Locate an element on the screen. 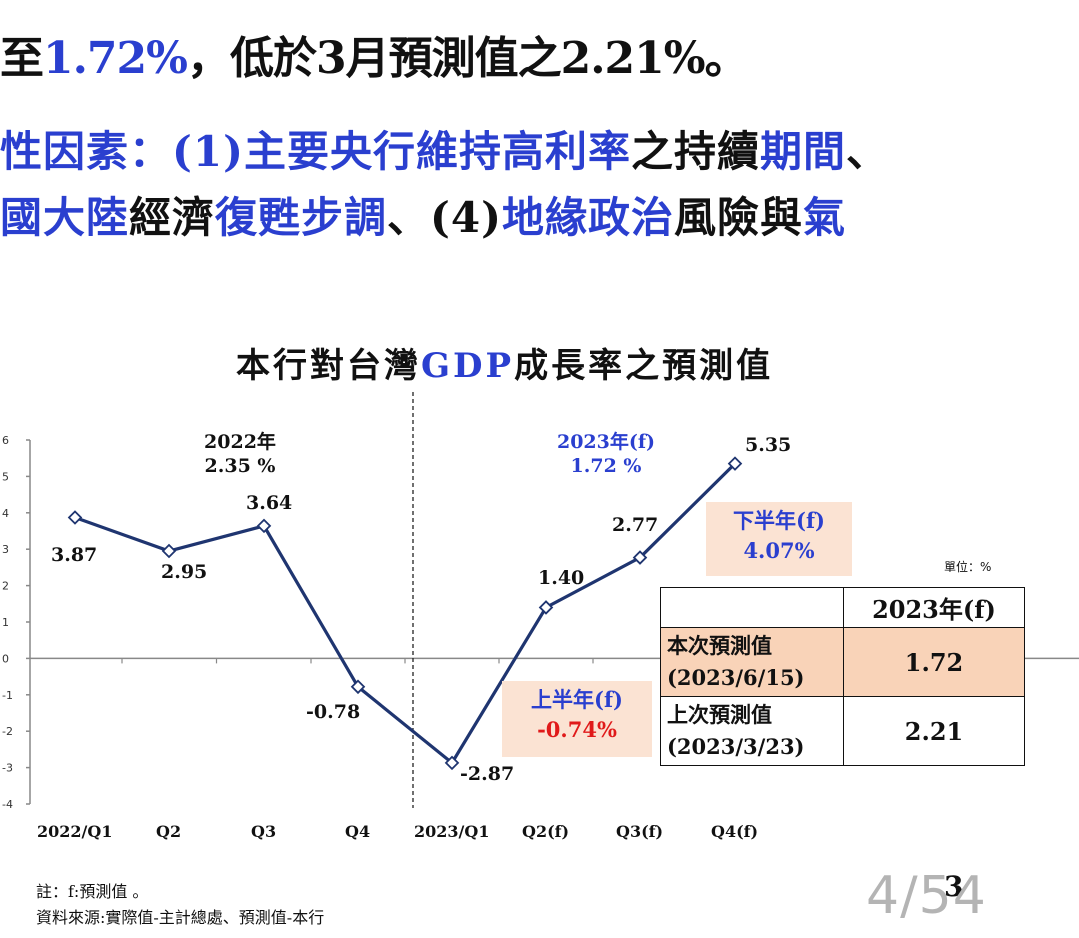 Image resolution: width=1079 pixels, height=938 pixels. x-category-label: Q4 is located at coordinates (358, 831).